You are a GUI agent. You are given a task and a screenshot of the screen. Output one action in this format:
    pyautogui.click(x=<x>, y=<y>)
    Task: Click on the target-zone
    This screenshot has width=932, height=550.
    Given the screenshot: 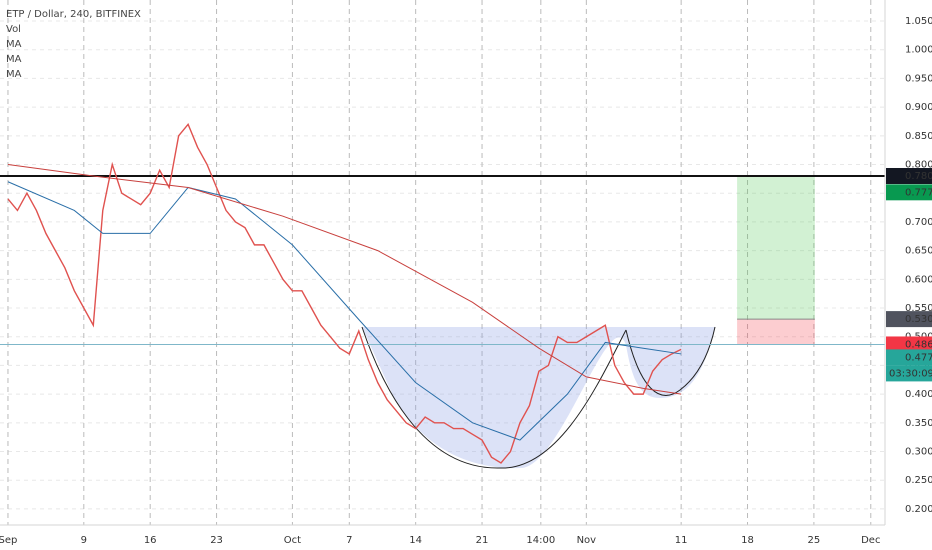 What is the action you would take?
    pyautogui.click(x=776, y=247)
    